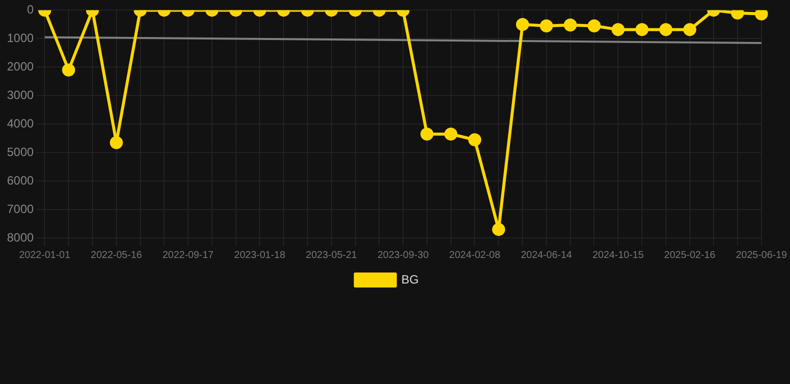  What do you see at coordinates (762, 255) in the screenshot?
I see `x-tick-label: 2025-06-19` at bounding box center [762, 255].